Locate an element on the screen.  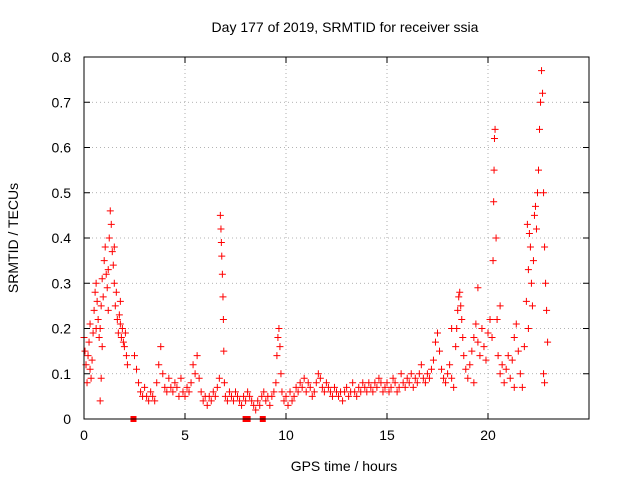
y-axis-title: SRMTID / TECUs is located at coordinates (13, 238).